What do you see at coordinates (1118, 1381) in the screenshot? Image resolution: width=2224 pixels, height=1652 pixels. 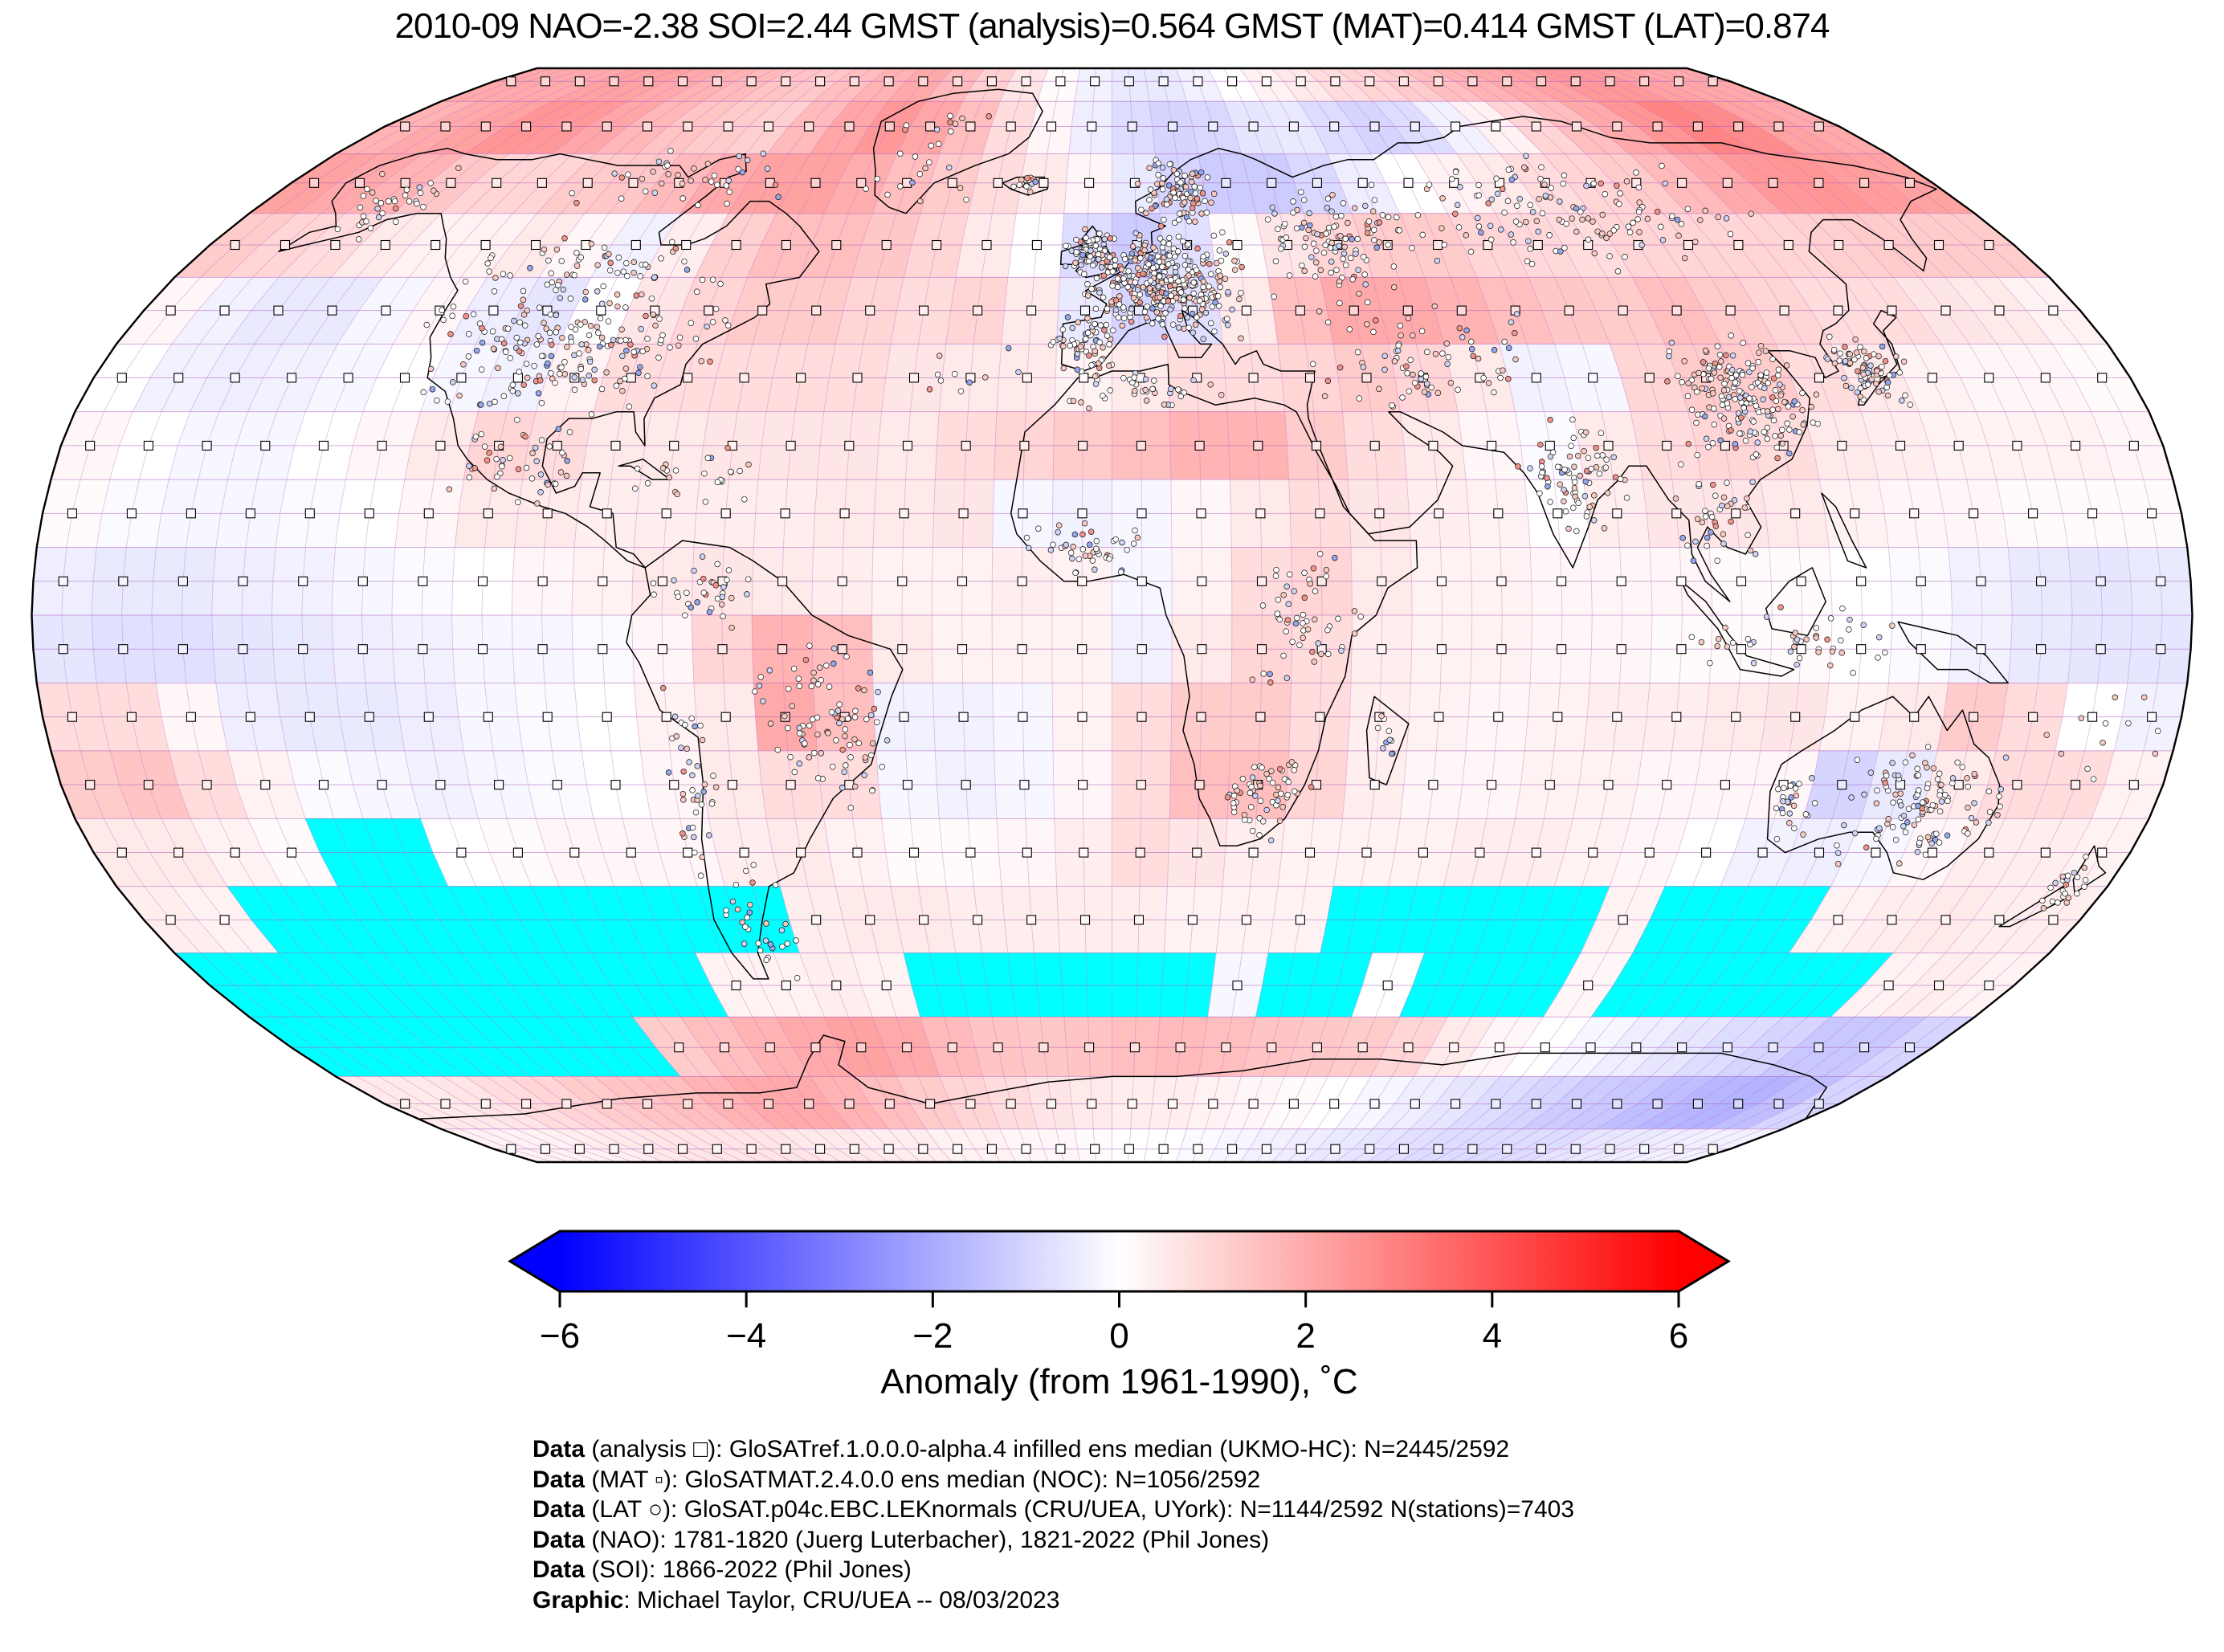 I see `colorbar-axis-label: Anomaly (from 1961-1990), ˚C` at bounding box center [1118, 1381].